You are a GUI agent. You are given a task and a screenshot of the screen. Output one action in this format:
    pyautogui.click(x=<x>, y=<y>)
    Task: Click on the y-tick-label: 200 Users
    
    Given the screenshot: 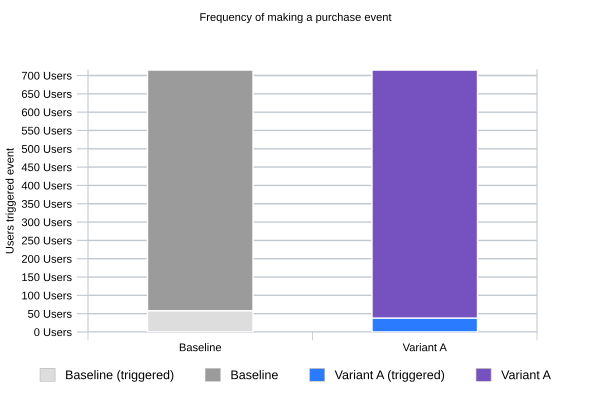 What is the action you would take?
    pyautogui.click(x=47, y=258)
    